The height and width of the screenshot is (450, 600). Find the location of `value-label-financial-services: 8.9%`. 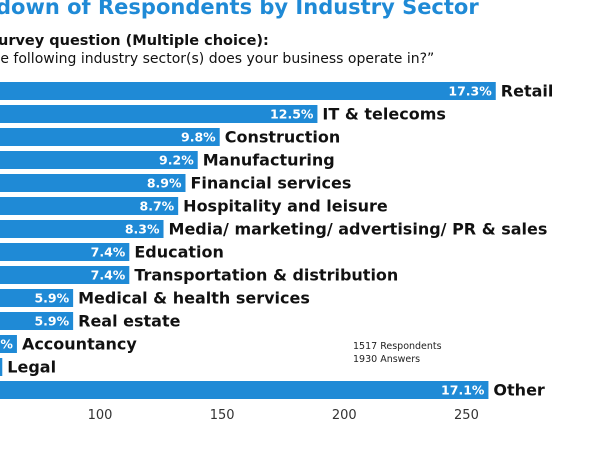

value-label-financial-services: 8.9% is located at coordinates (164, 183).